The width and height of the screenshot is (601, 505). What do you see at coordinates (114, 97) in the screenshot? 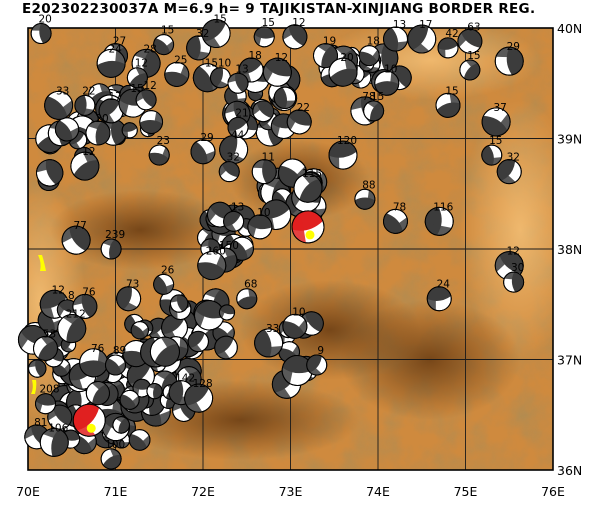
I see `depth-label: 17` at bounding box center [114, 97].